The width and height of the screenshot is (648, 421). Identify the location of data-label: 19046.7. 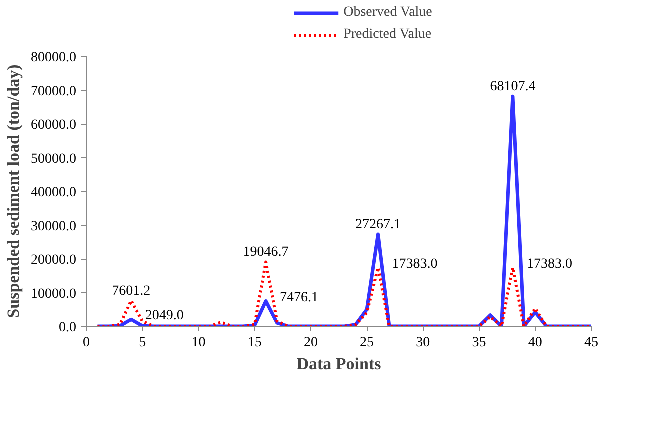
(266, 252).